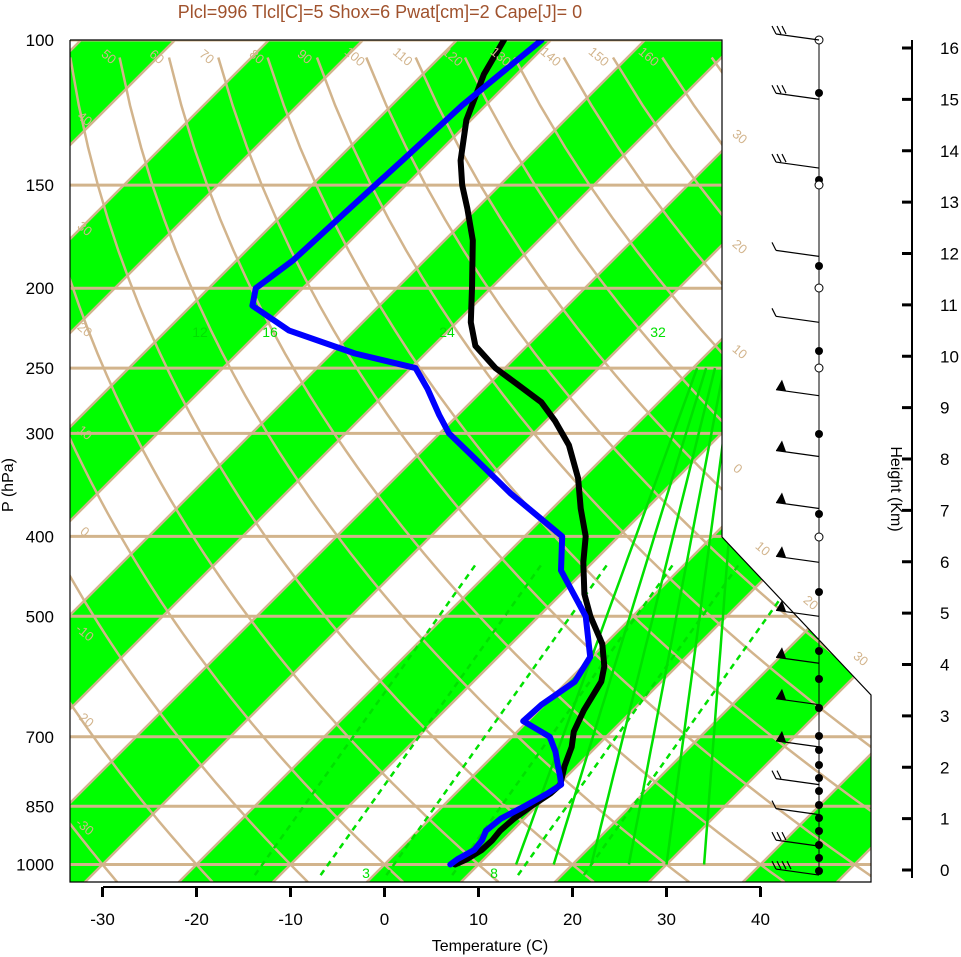 The width and height of the screenshot is (961, 957). I want to click on temperature-band, so click(33, 449).